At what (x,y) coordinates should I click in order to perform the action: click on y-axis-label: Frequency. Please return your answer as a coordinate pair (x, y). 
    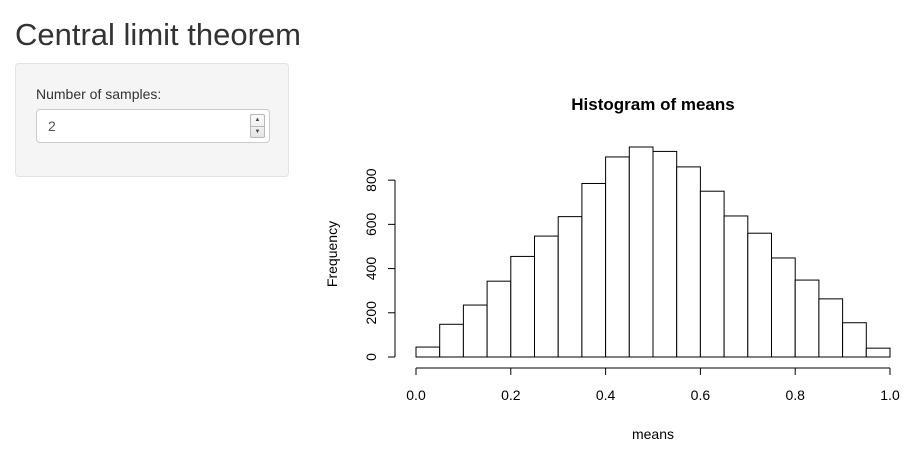
    Looking at the image, I should click on (332, 254).